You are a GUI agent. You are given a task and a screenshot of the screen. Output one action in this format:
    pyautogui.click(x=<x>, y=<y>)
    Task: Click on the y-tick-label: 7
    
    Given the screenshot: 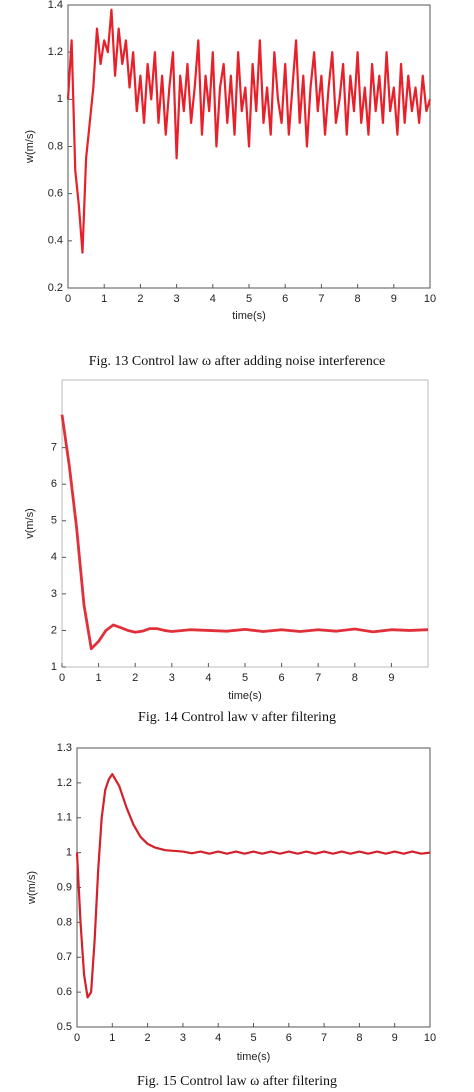 What is the action you would take?
    pyautogui.click(x=54, y=448)
    